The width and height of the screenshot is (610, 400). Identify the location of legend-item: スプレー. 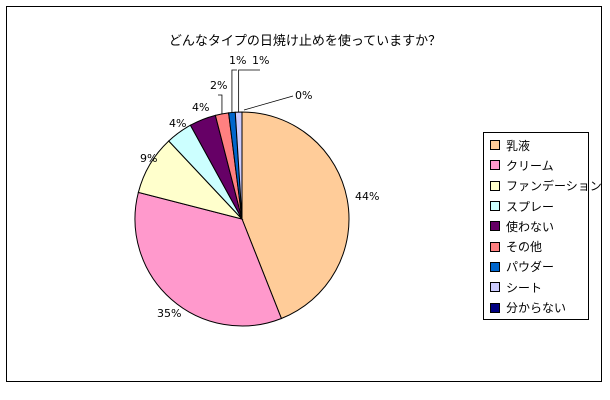
(539, 206).